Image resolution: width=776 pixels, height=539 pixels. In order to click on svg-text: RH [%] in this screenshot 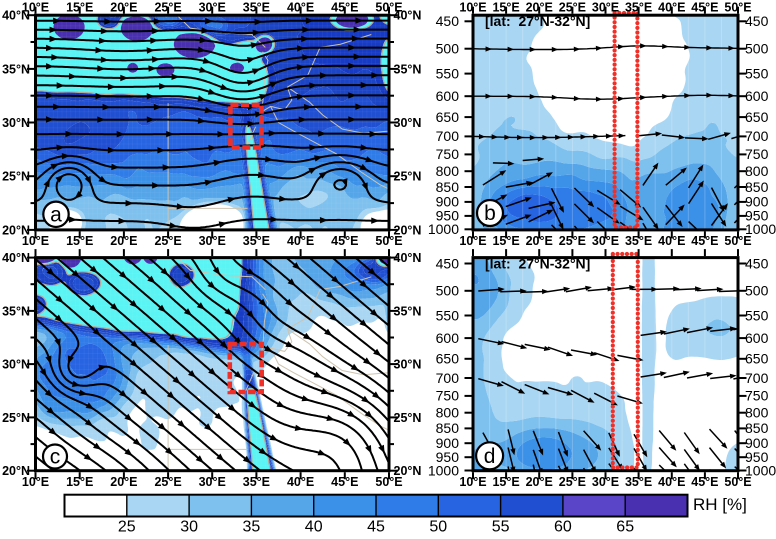, I will do `click(720, 504)`.